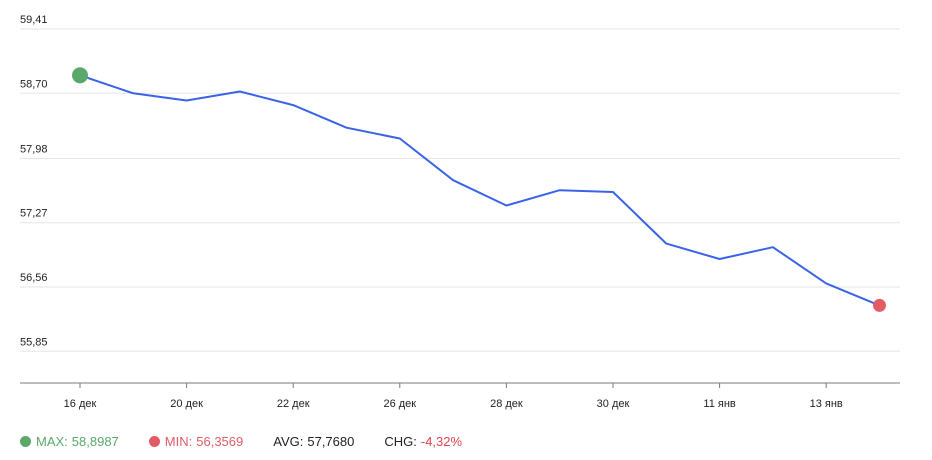 The image size is (932, 460). Describe the element at coordinates (34, 84) in the screenshot. I see `y-tick-label: 58,70` at that location.